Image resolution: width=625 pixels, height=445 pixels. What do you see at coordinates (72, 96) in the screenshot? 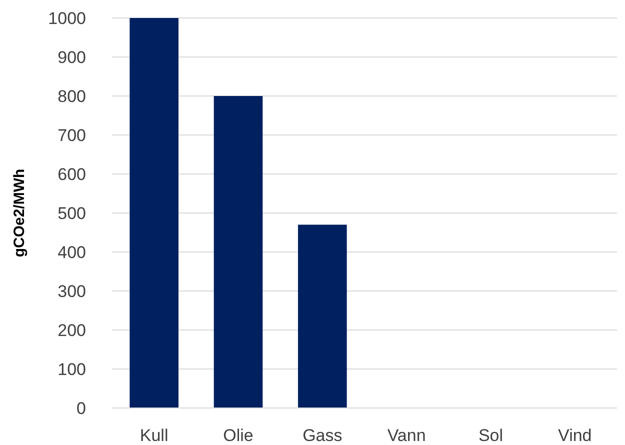
I see `y-tick-label: 800` at bounding box center [72, 96].